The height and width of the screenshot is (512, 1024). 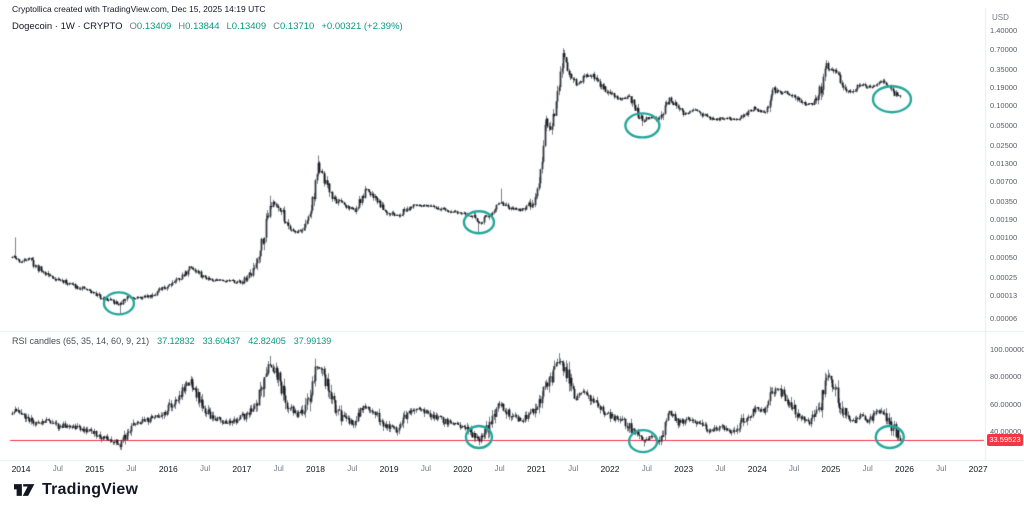 I want to click on axis-tick-label: 2025, so click(x=831, y=469).